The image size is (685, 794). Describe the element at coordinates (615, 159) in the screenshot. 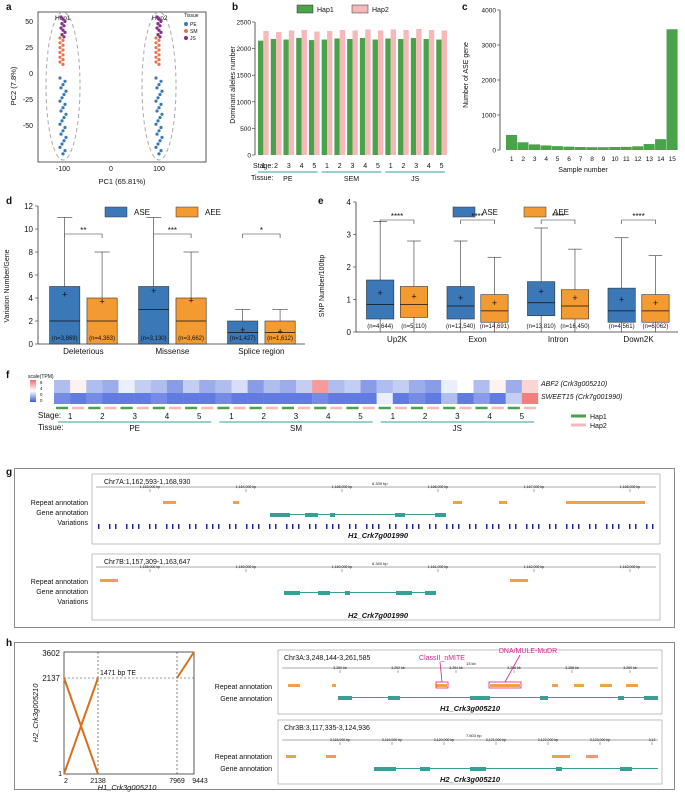

I see `c-xtick: 10` at that location.